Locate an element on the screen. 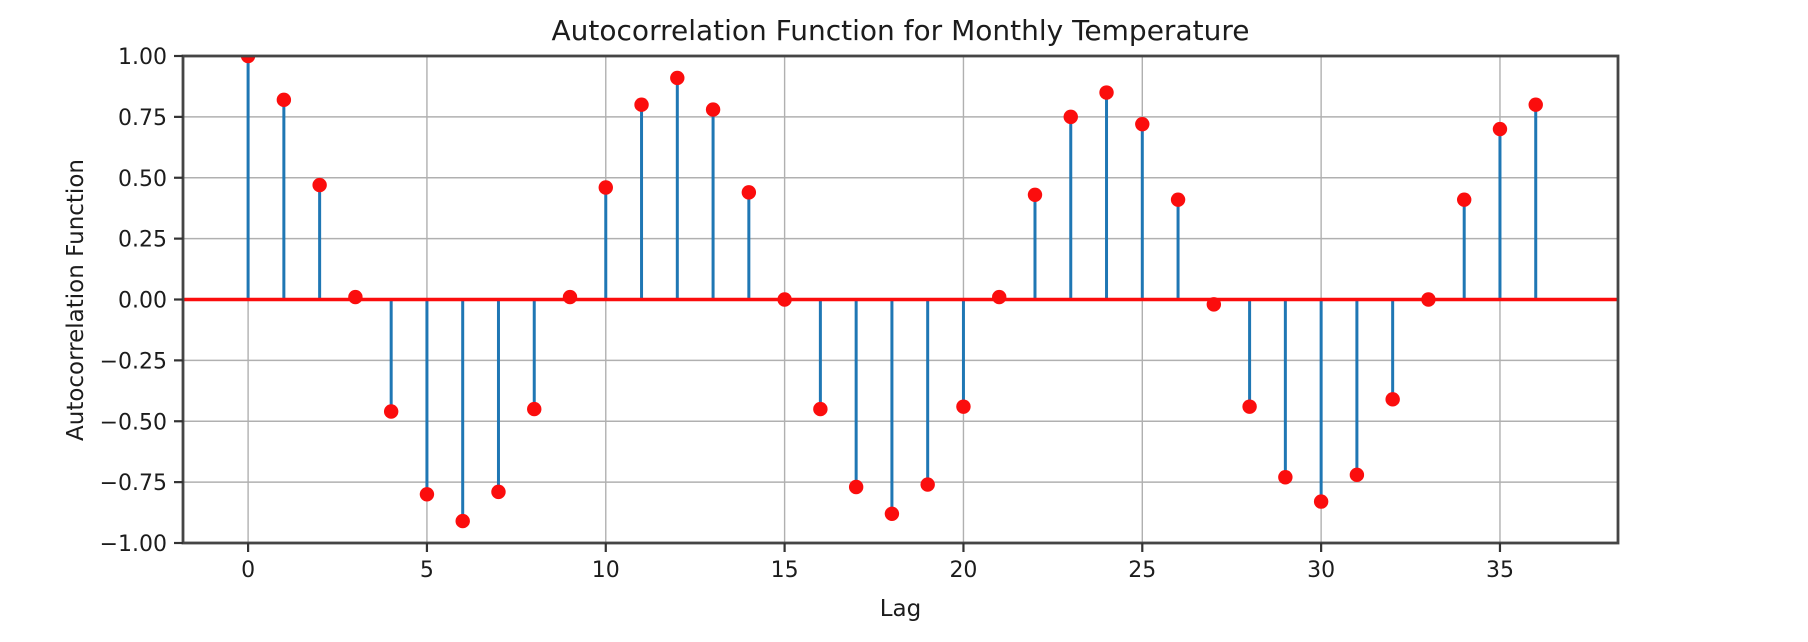 The image size is (1808, 642). x-tick-label: 15 is located at coordinates (785, 570).